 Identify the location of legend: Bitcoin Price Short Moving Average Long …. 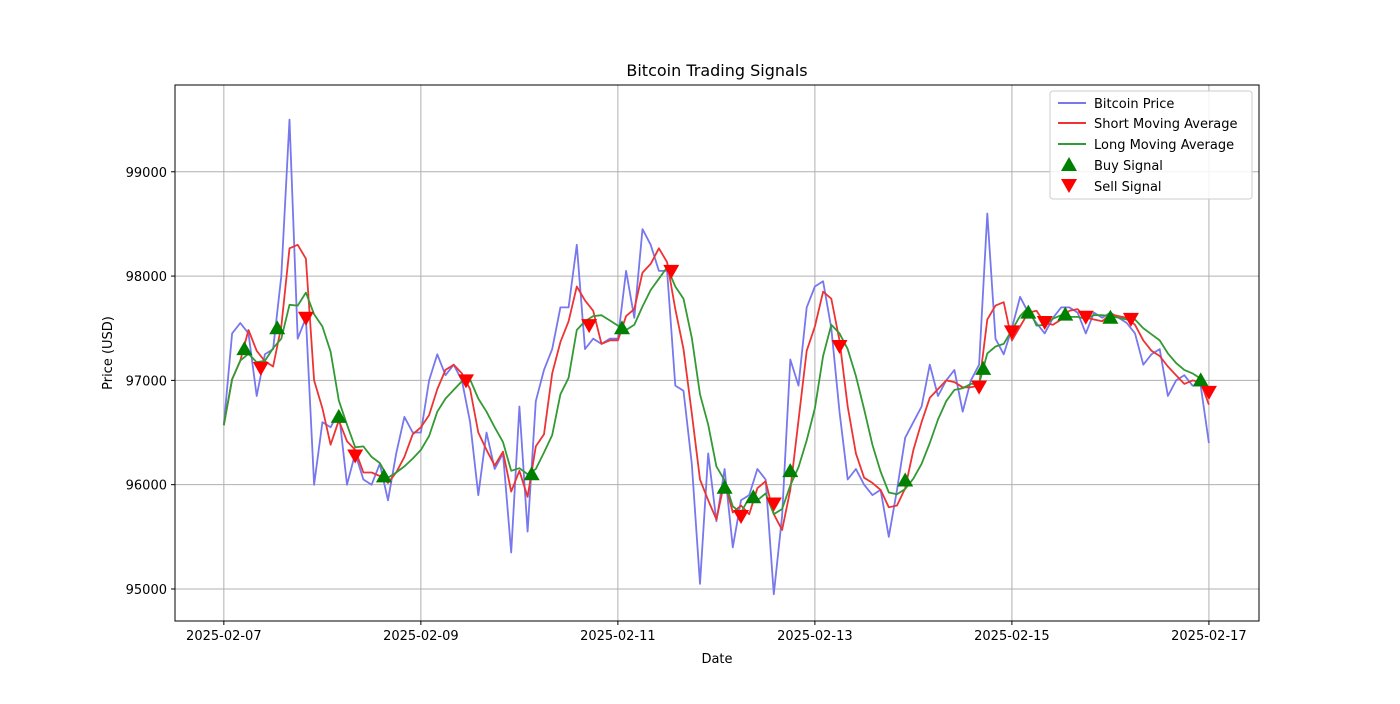
(1151, 145).